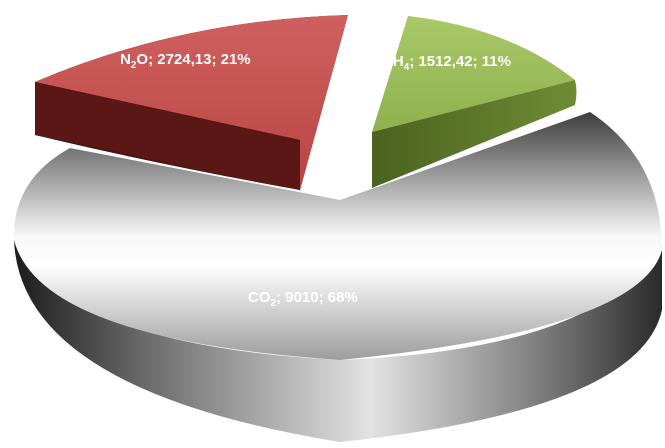 Image resolution: width=665 pixels, height=448 pixels. I want to click on label-co2: CO2; 9010; 68%, so click(303, 299).